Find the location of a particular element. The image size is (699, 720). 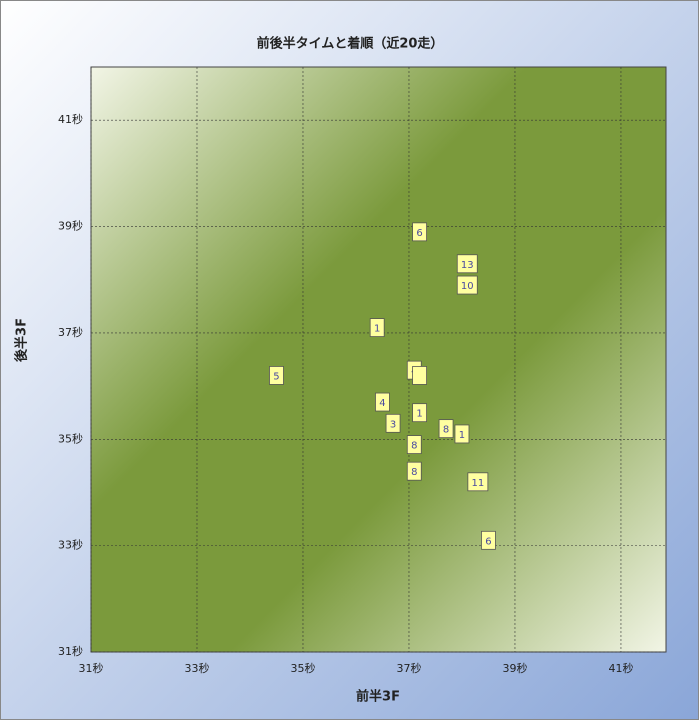

x-axis-title: 前半3F is located at coordinates (378, 697).